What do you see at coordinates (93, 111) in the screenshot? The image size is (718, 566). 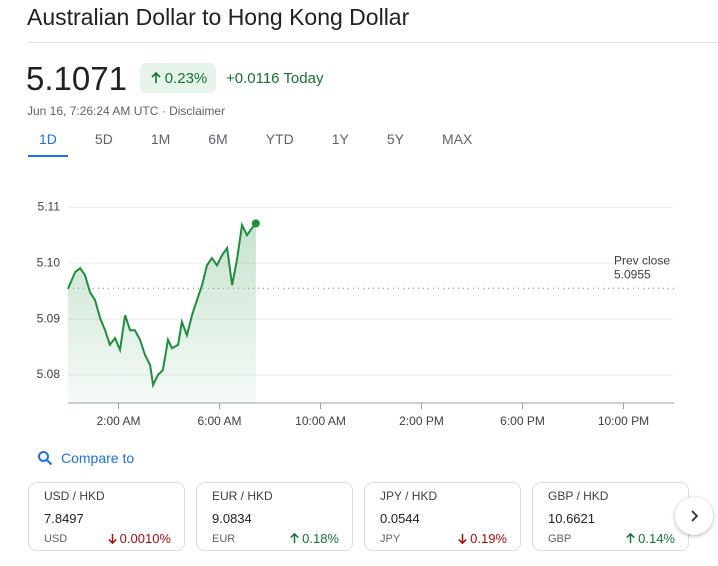 I see `timestamp: Jun 16, 7:26:24 AM UTC` at bounding box center [93, 111].